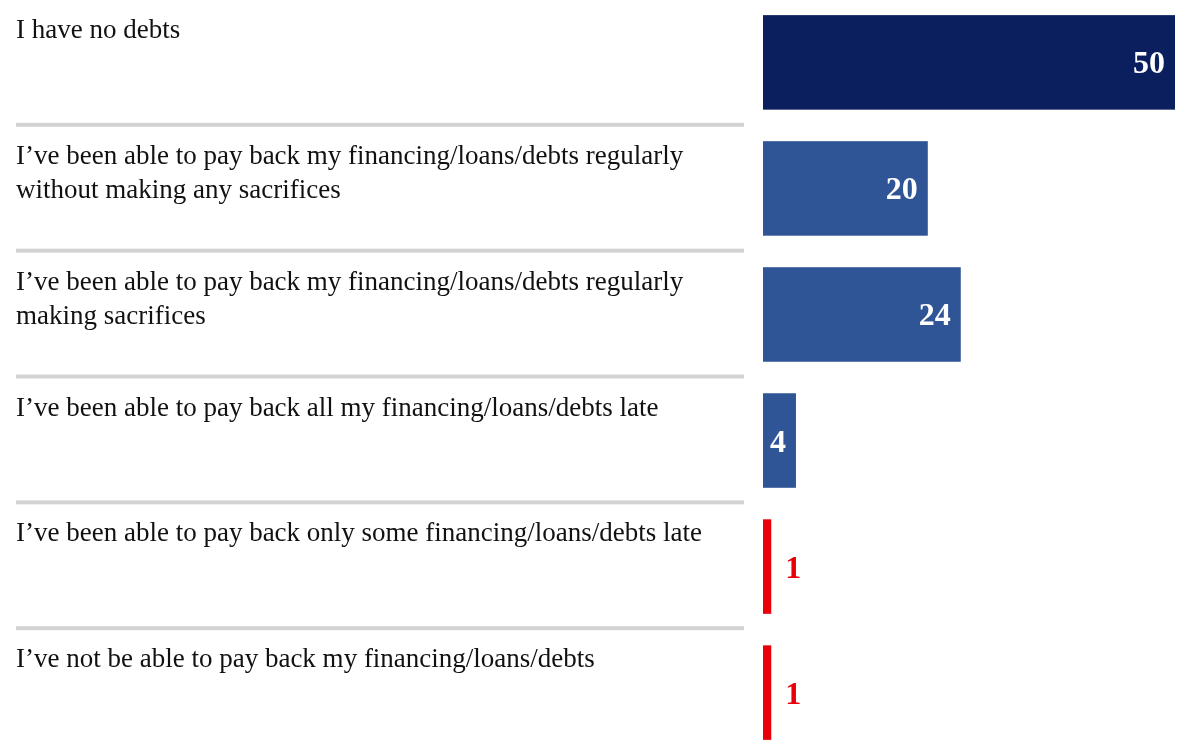 This screenshot has height=755, width=1179. What do you see at coordinates (360, 533) in the screenshot?
I see `y-tick-label: I’ve been able to pay back only some financing/loans/debts late` at bounding box center [360, 533].